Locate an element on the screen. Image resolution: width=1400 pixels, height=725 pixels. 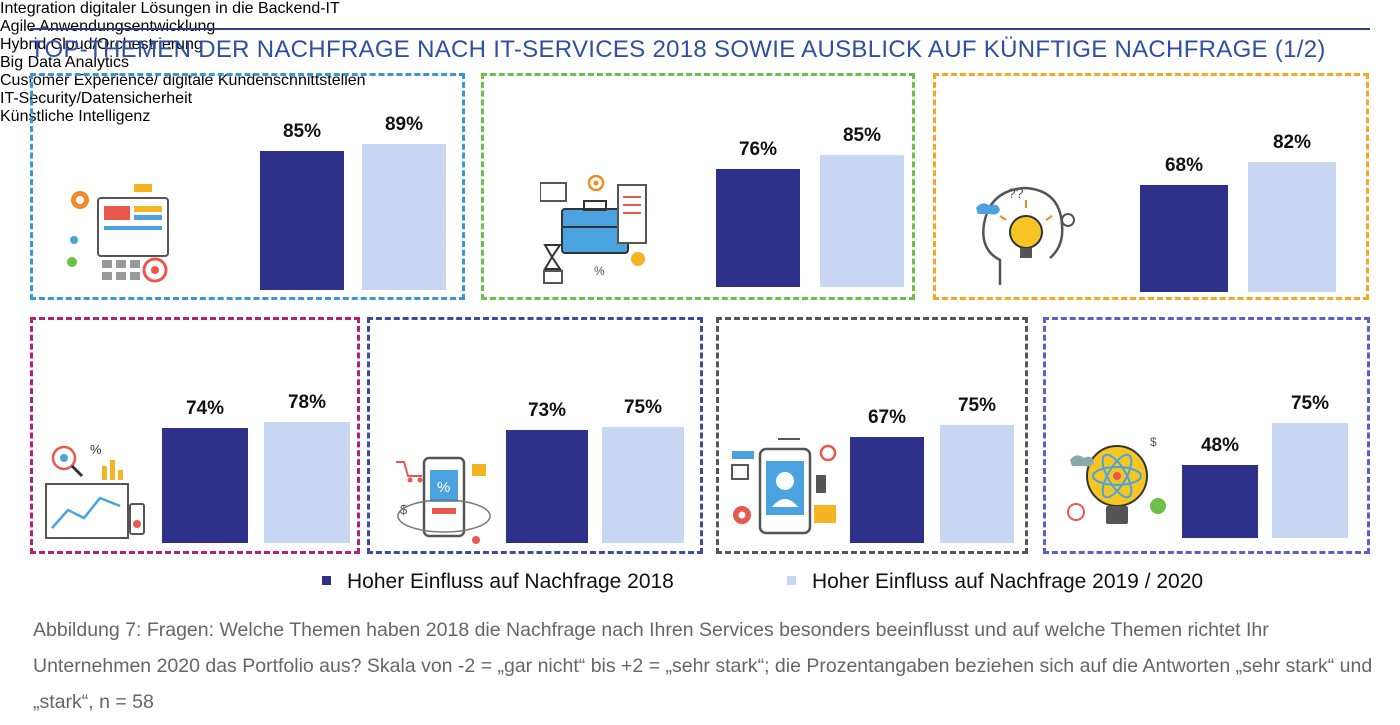
panel-title: Hybrid Cloud/Orchestrierung is located at coordinates (101, 44).